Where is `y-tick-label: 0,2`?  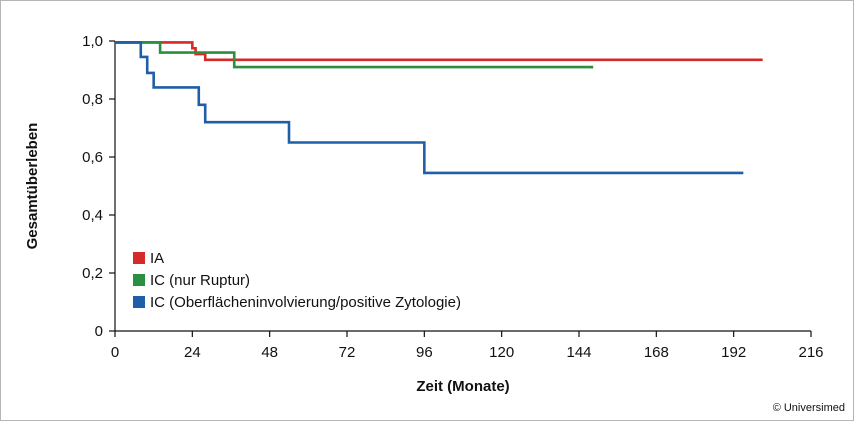 y-tick-label: 0,2 is located at coordinates (92, 273).